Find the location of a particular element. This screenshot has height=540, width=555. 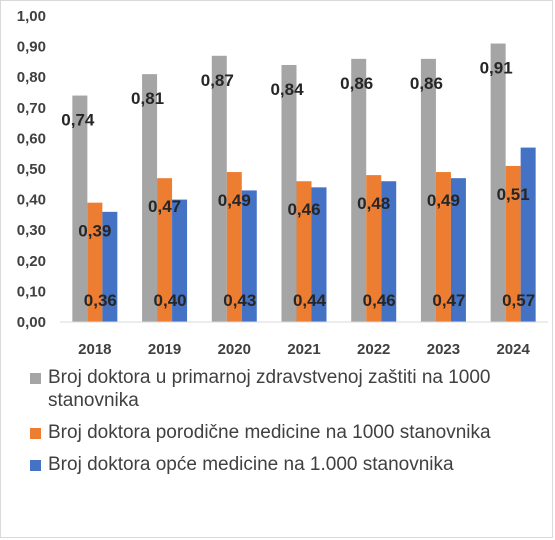

bar-2-2022 is located at coordinates (374, 248).